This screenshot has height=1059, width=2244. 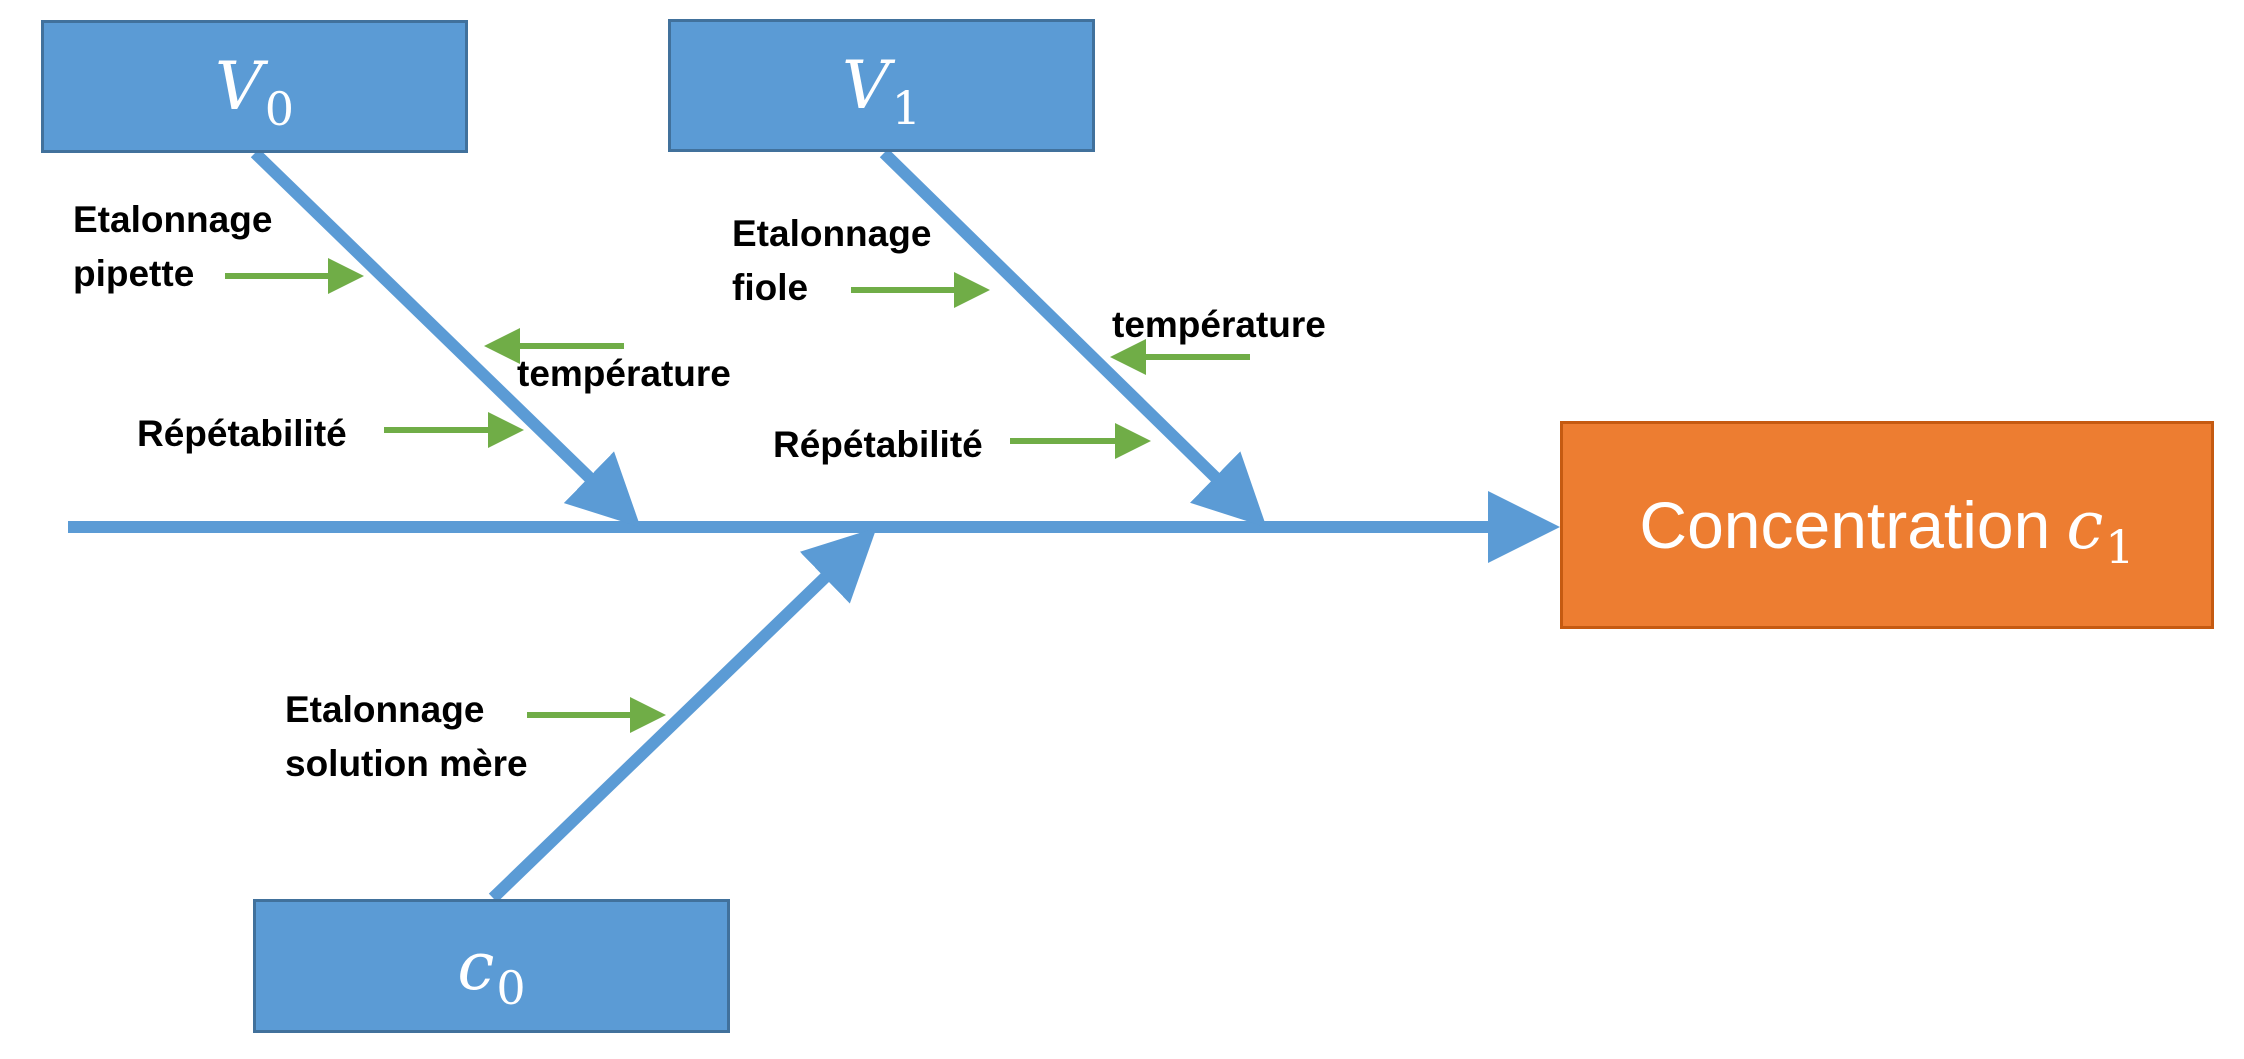 What do you see at coordinates (878, 444) in the screenshot?
I see `factor-v1-repeatability: Répétabilité` at bounding box center [878, 444].